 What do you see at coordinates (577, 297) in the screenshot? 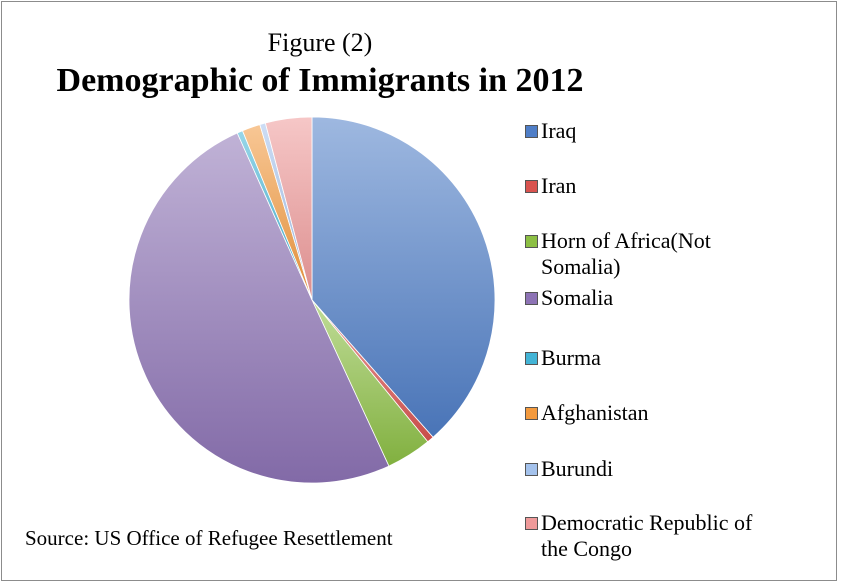
I see `legend-label: Somalia` at bounding box center [577, 297].